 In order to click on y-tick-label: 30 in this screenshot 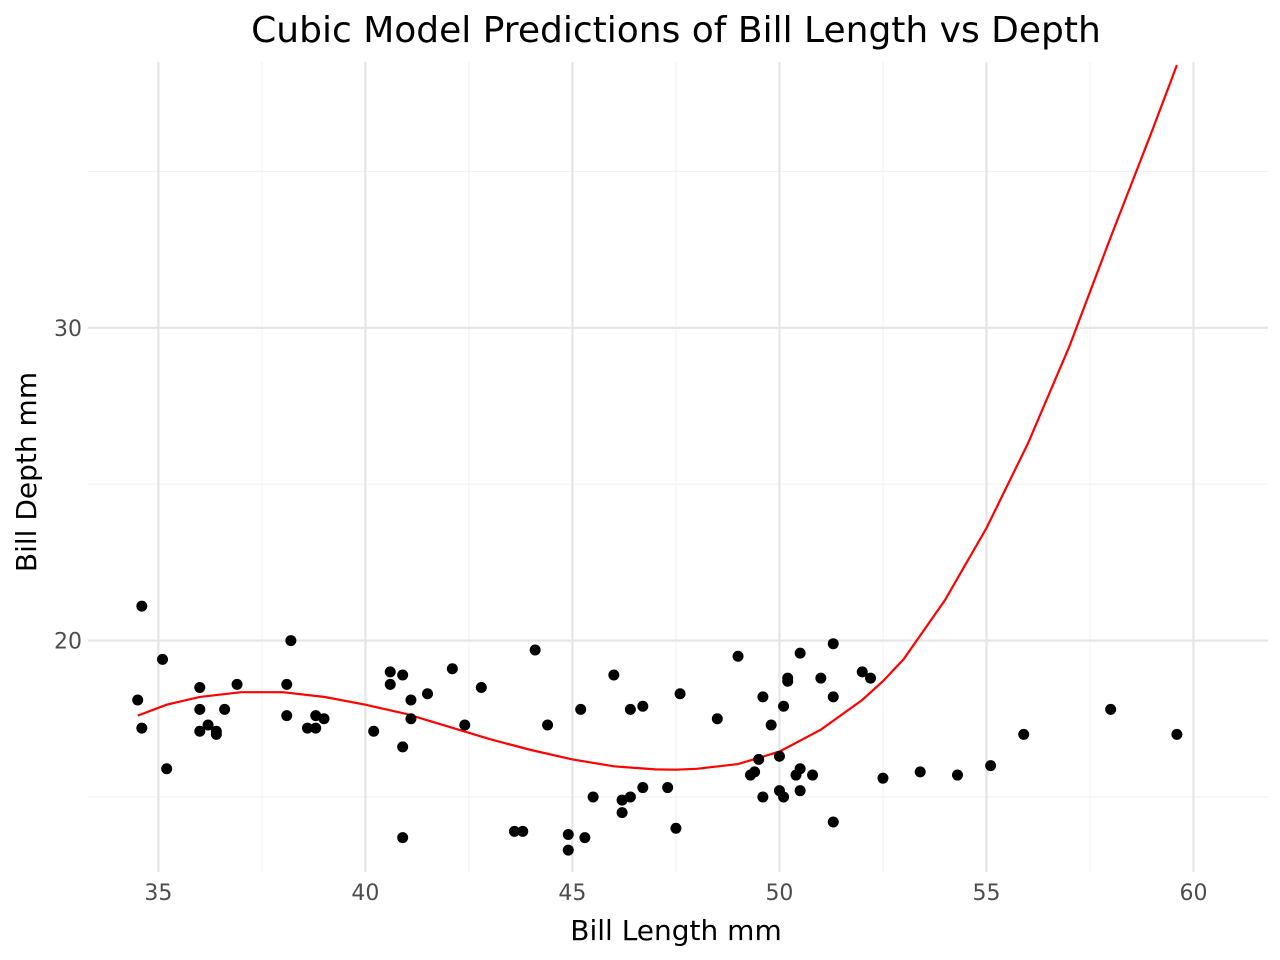, I will do `click(68, 329)`.